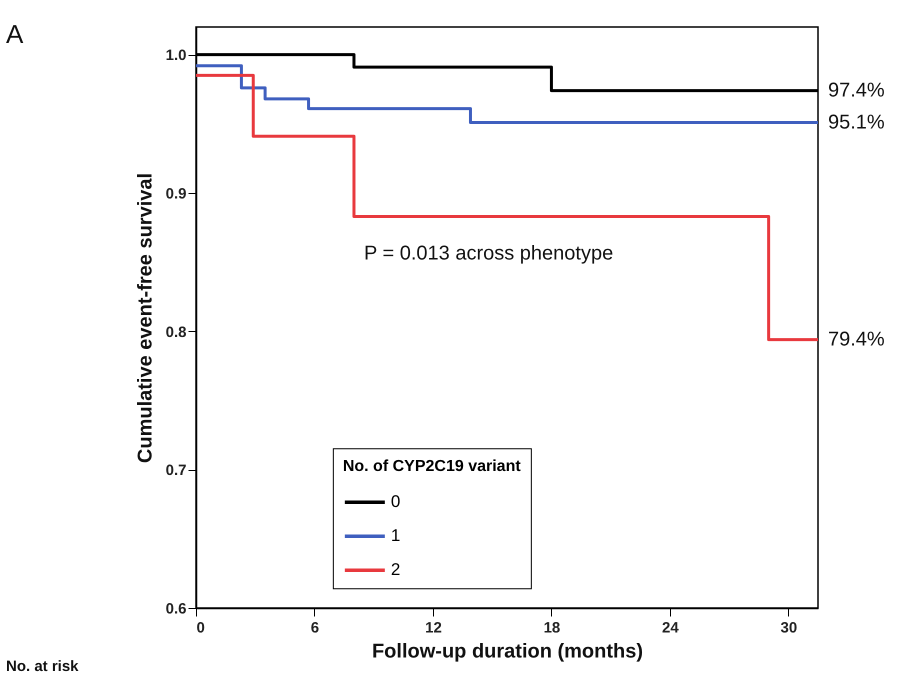 This screenshot has height=680, width=908. What do you see at coordinates (856, 339) in the screenshot?
I see `text: 79.4%` at bounding box center [856, 339].